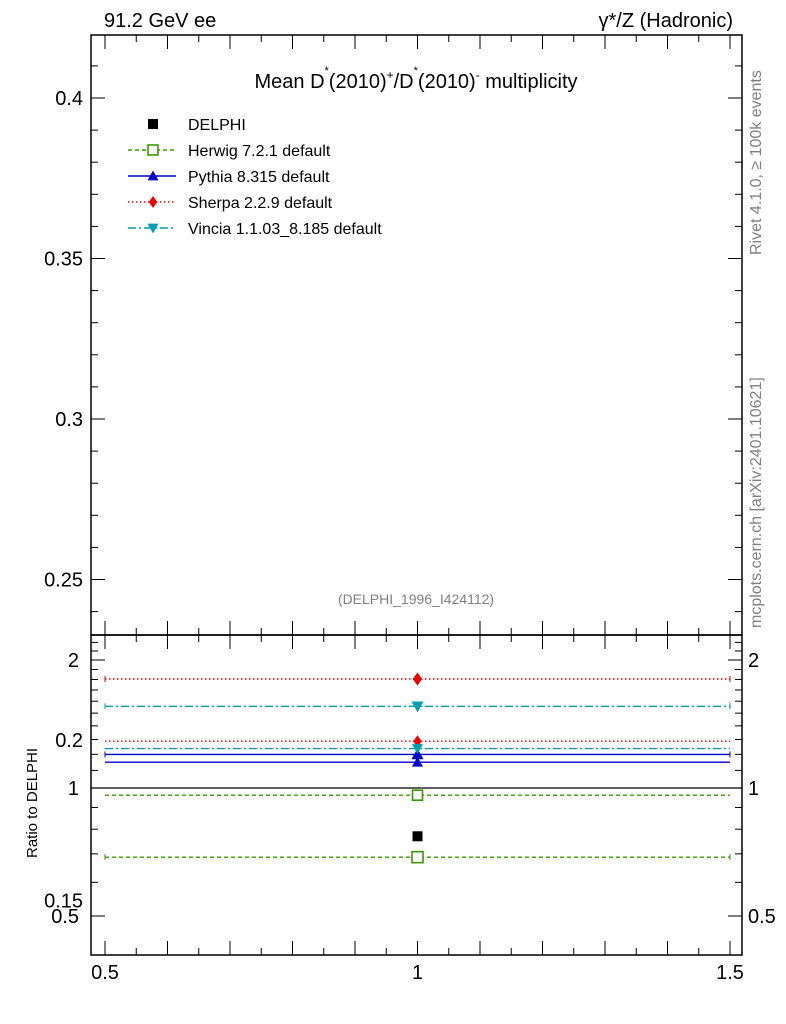  Describe the element at coordinates (259, 151) in the screenshot. I see `legend-herwig-label: Herwig 7.2.1 default` at that location.